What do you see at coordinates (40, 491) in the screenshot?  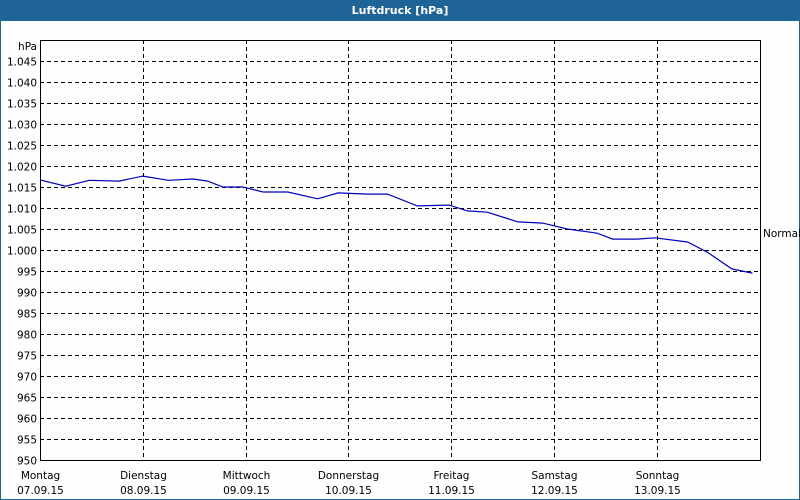 I see `x-tick-date: 07.09.15` at bounding box center [40, 491].